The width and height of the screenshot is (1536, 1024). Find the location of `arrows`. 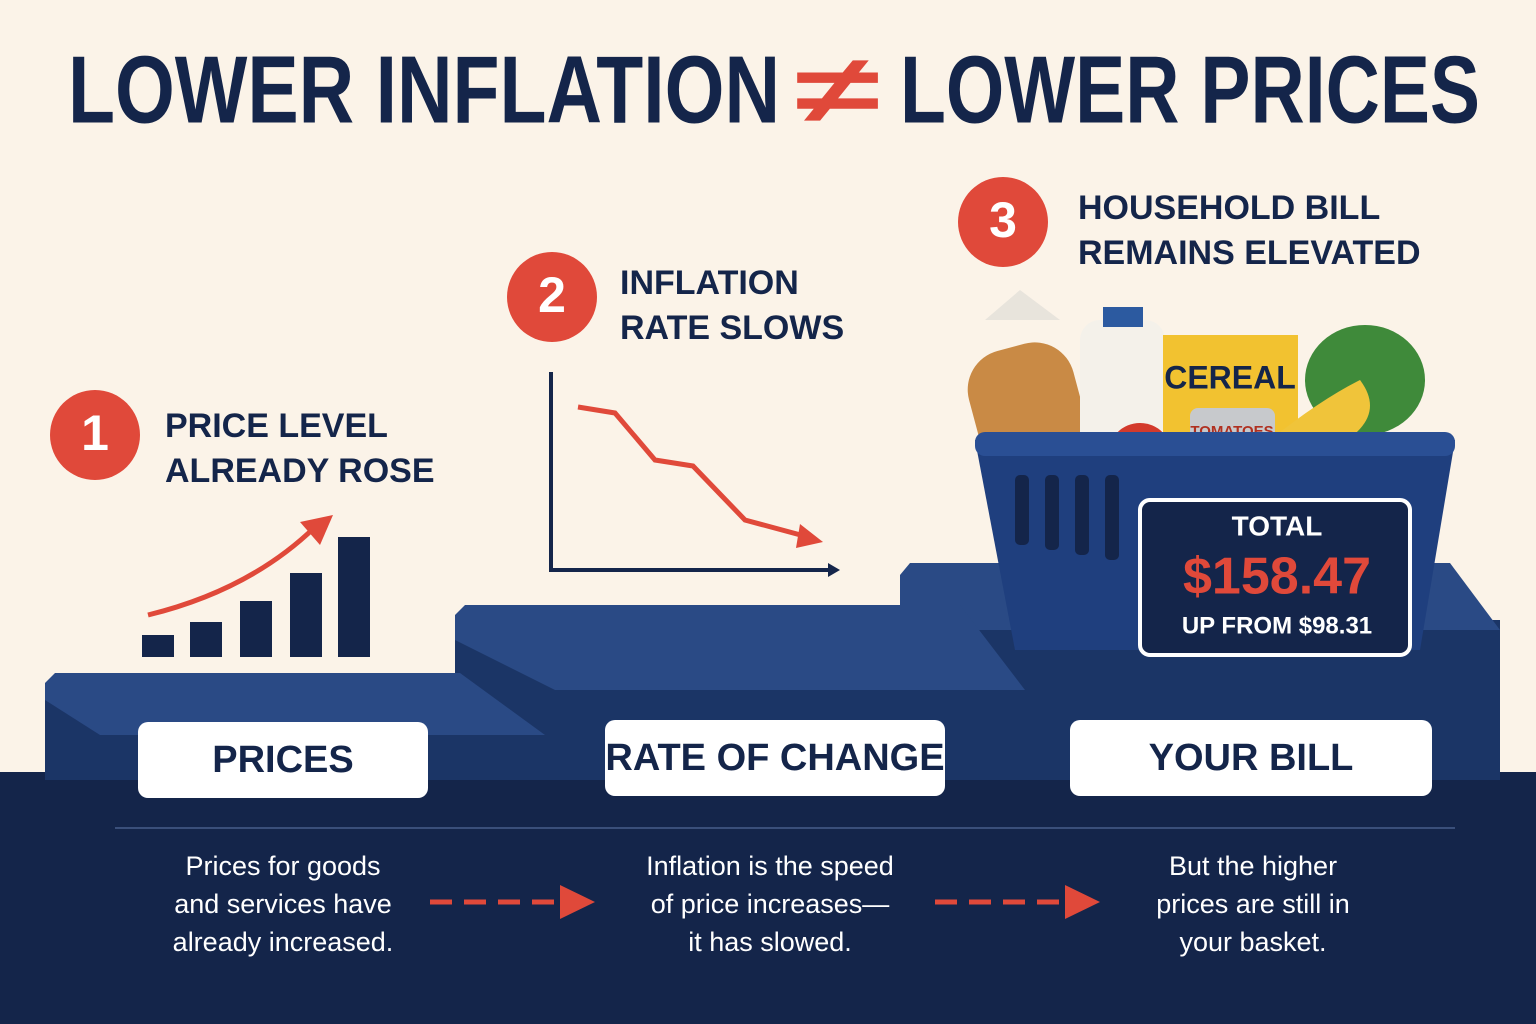

arrows is located at coordinates (765, 902).